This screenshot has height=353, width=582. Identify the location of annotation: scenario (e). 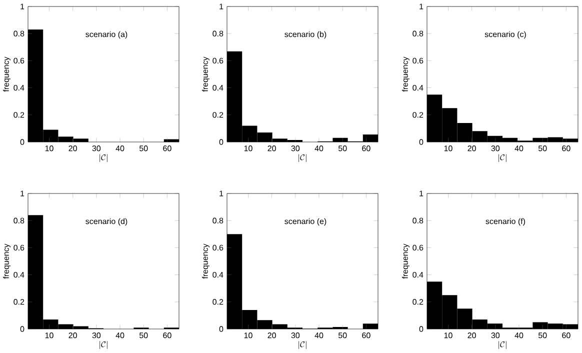
(305, 222).